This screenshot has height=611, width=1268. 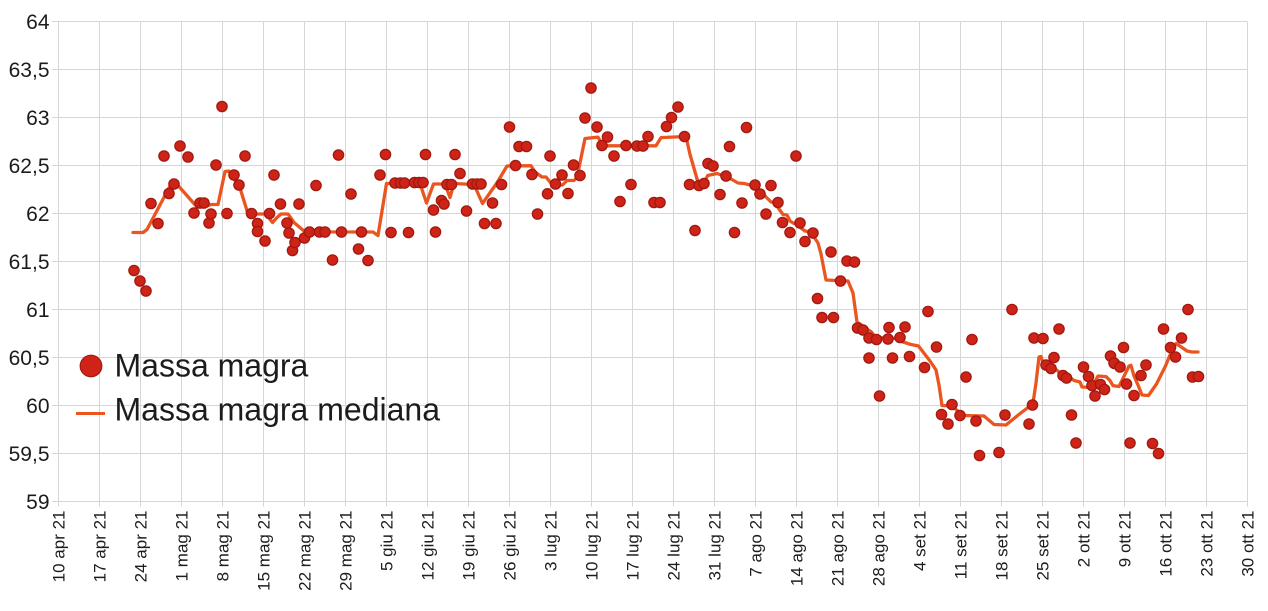 I want to click on svg-text: 21 ago 21, so click(x=838, y=549).